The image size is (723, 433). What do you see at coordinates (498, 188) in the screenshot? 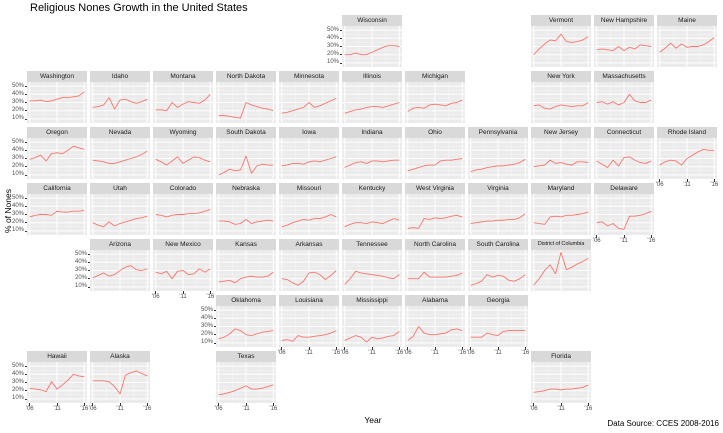
I see `facet-strip-virginia: Virginia` at bounding box center [498, 188].